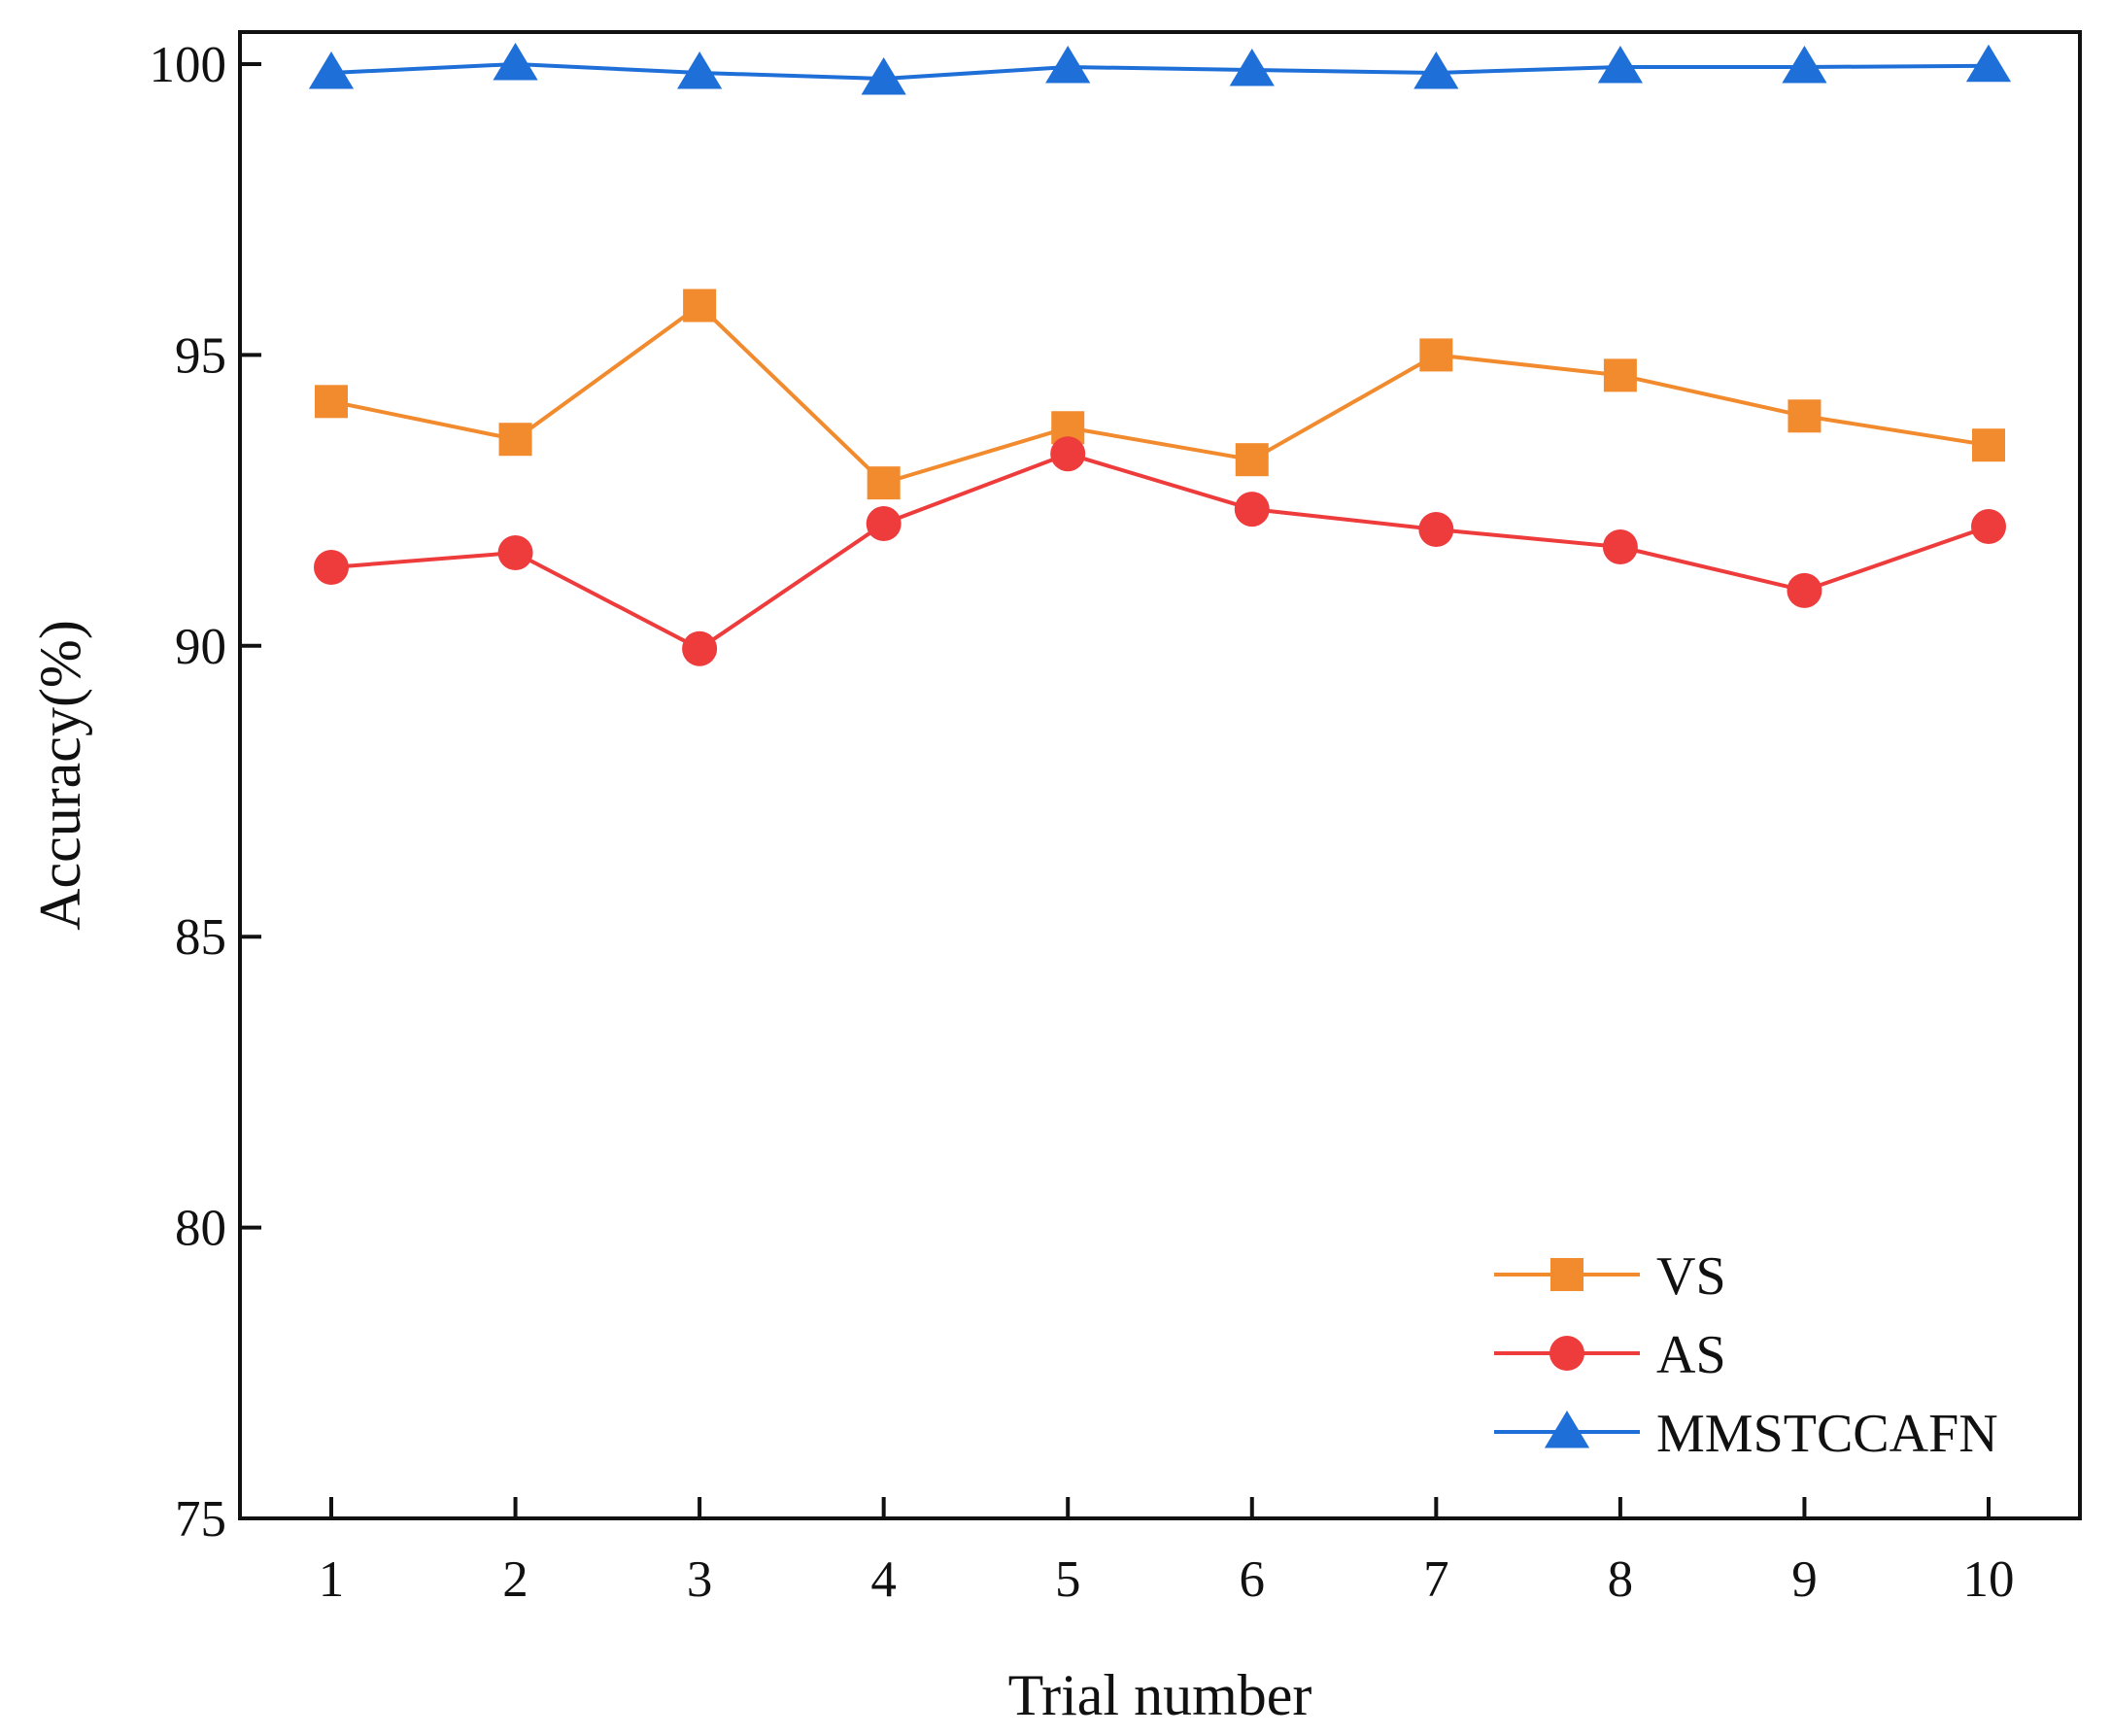 The height and width of the screenshot is (1736, 2111). What do you see at coordinates (1253, 1579) in the screenshot?
I see `x-tick-label: 6` at bounding box center [1253, 1579].